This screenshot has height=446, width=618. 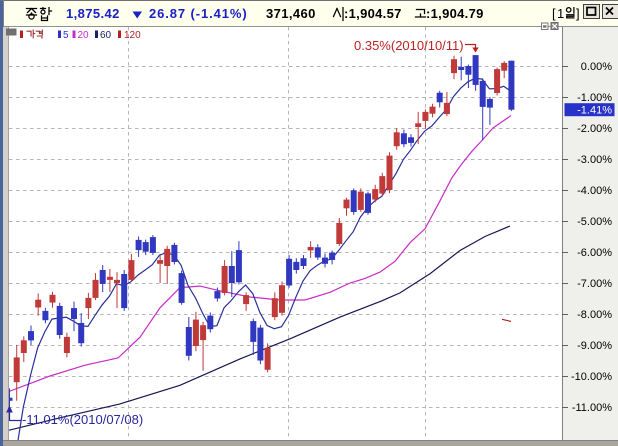 What do you see at coordinates (594, 111) in the screenshot?
I see `svg-text: -1.41%` at bounding box center [594, 111].